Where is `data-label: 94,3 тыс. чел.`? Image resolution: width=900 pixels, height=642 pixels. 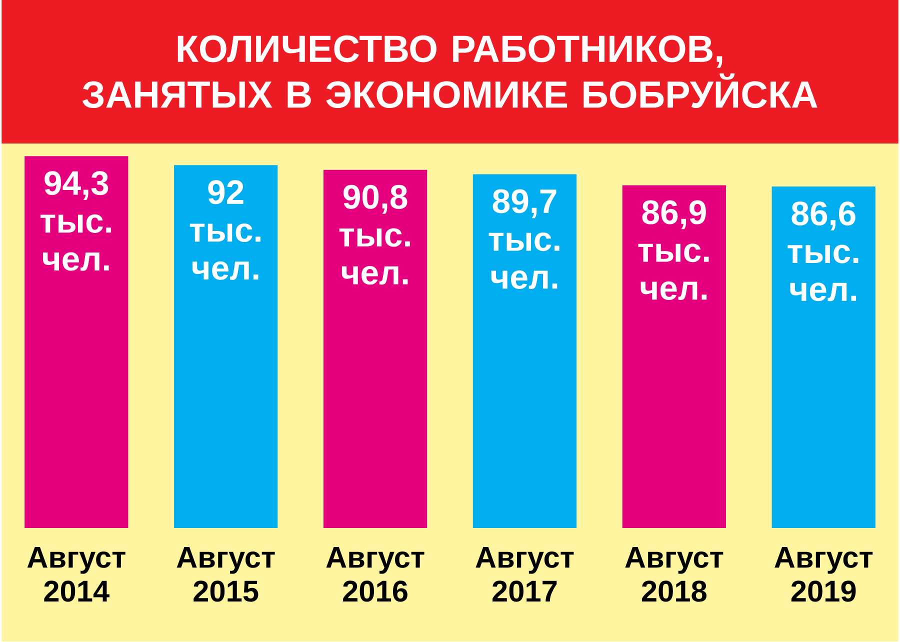
data-label: 94,3 тыс. чел. is located at coordinates (75, 221).